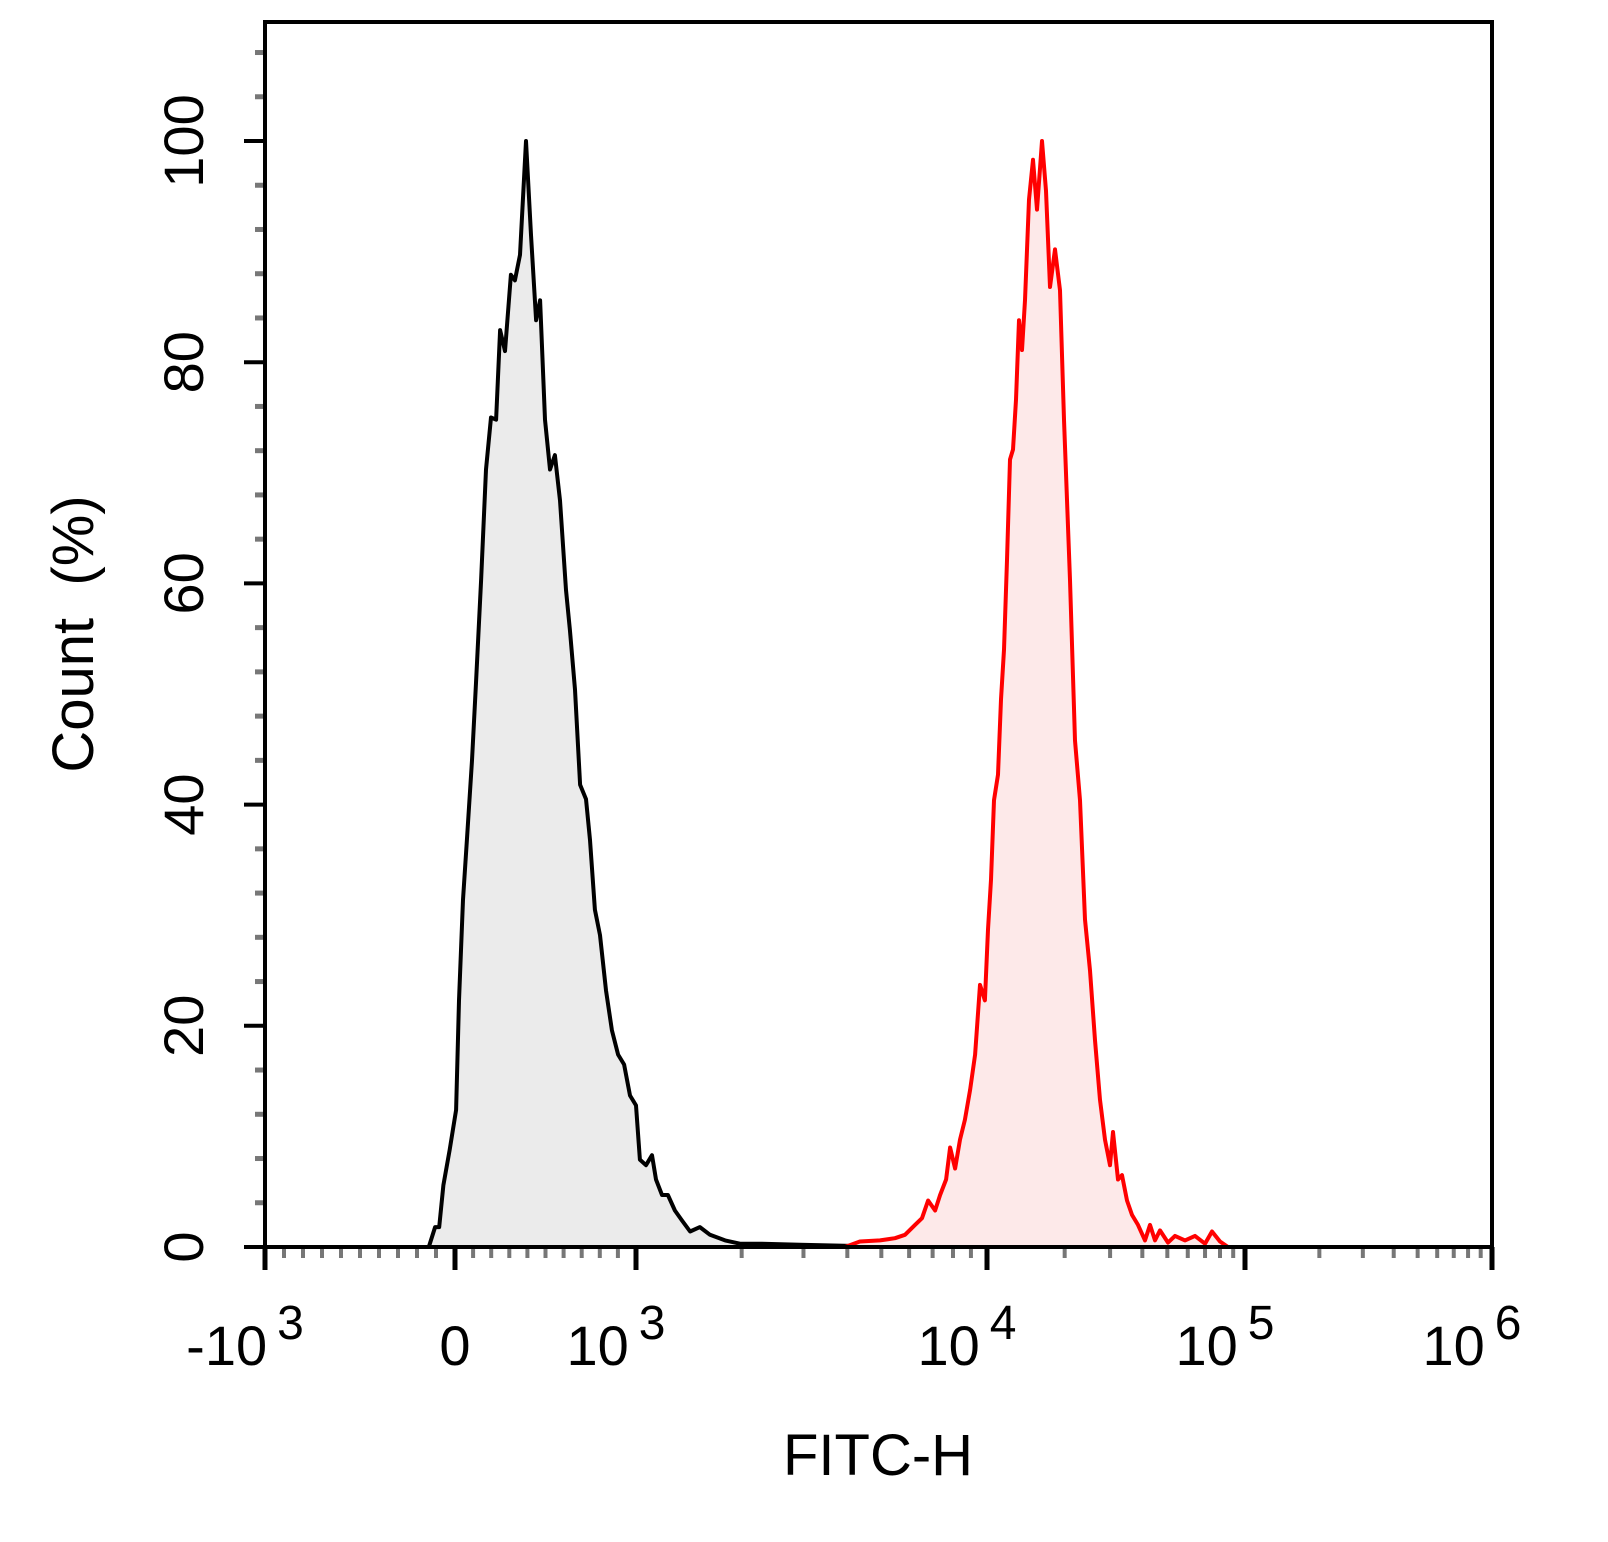 The height and width of the screenshot is (1542, 1608). What do you see at coordinates (226, 1345) in the screenshot?
I see `x-tick-base: -10` at bounding box center [226, 1345].